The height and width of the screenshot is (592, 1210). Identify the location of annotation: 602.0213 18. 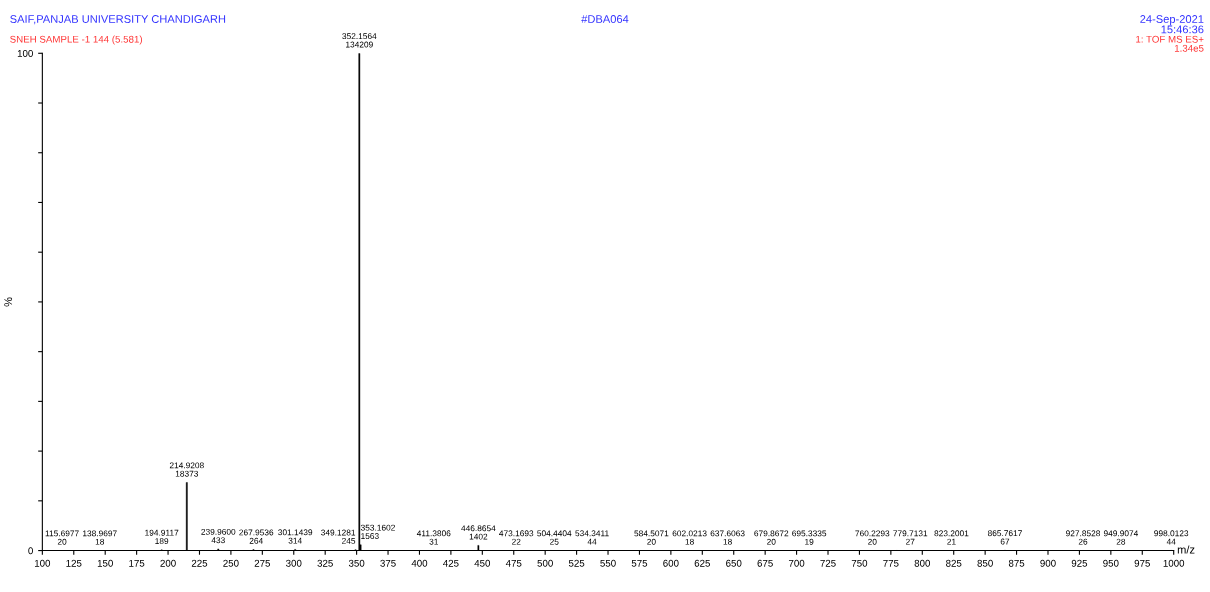
(689, 537).